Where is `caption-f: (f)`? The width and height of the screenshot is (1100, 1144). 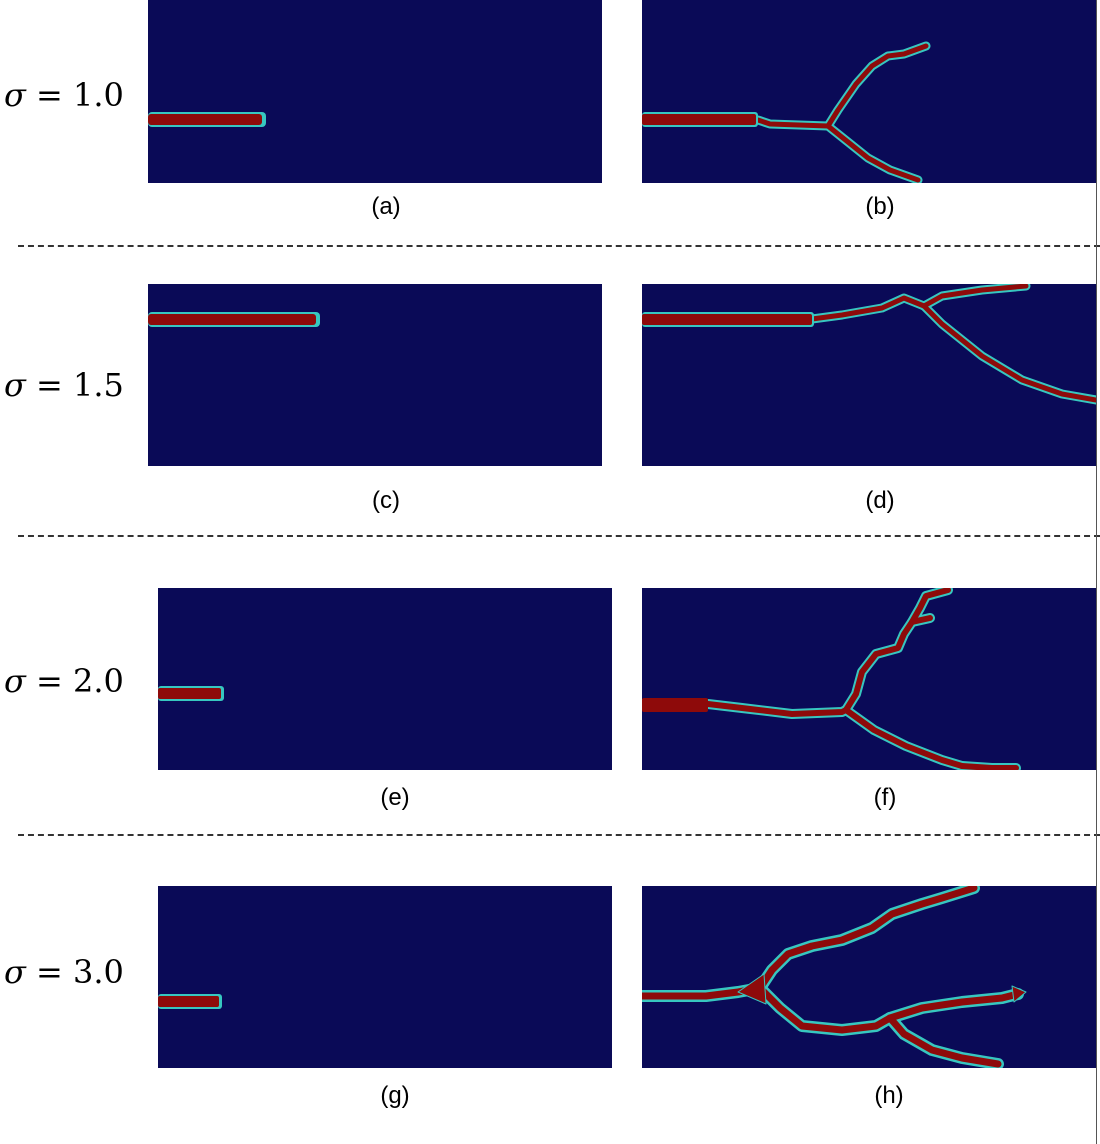 caption-f: (f) is located at coordinates (885, 797).